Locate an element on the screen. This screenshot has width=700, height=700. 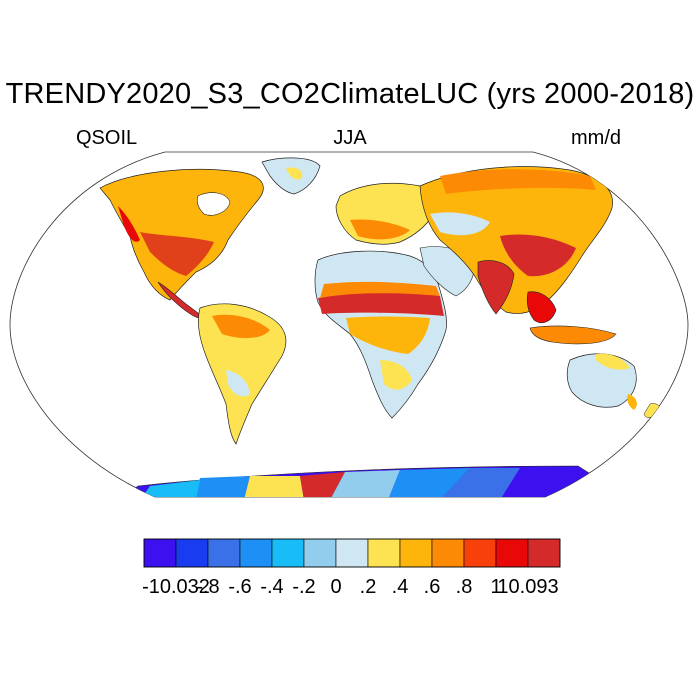
colorbar-tick-label: 1 is located at coordinates (496, 587).